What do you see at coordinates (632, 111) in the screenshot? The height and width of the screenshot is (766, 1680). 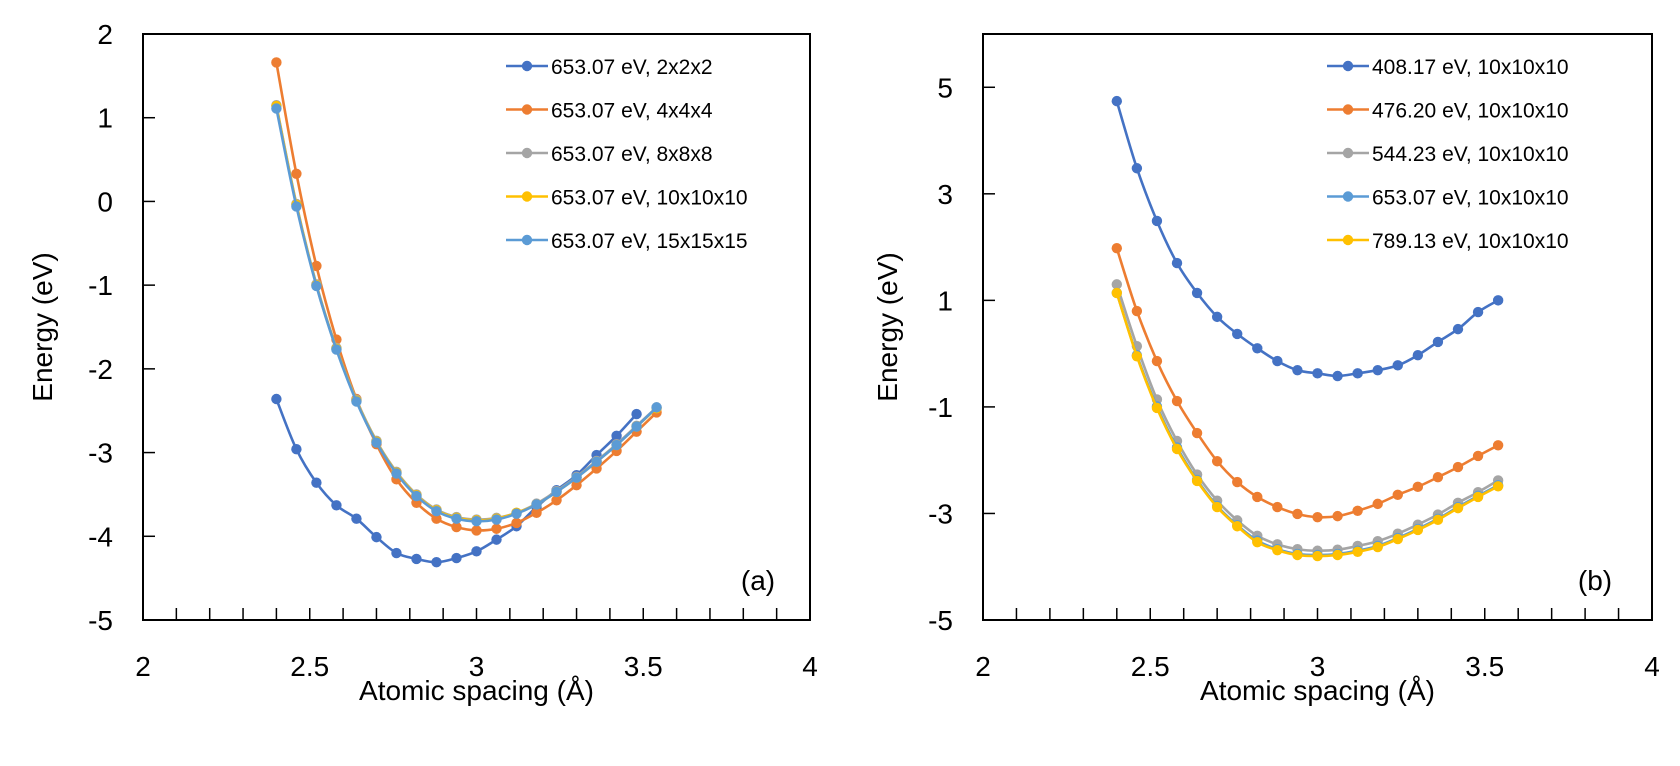 I see `legend-label: 653.07 eV, 4x4x4` at bounding box center [632, 111].